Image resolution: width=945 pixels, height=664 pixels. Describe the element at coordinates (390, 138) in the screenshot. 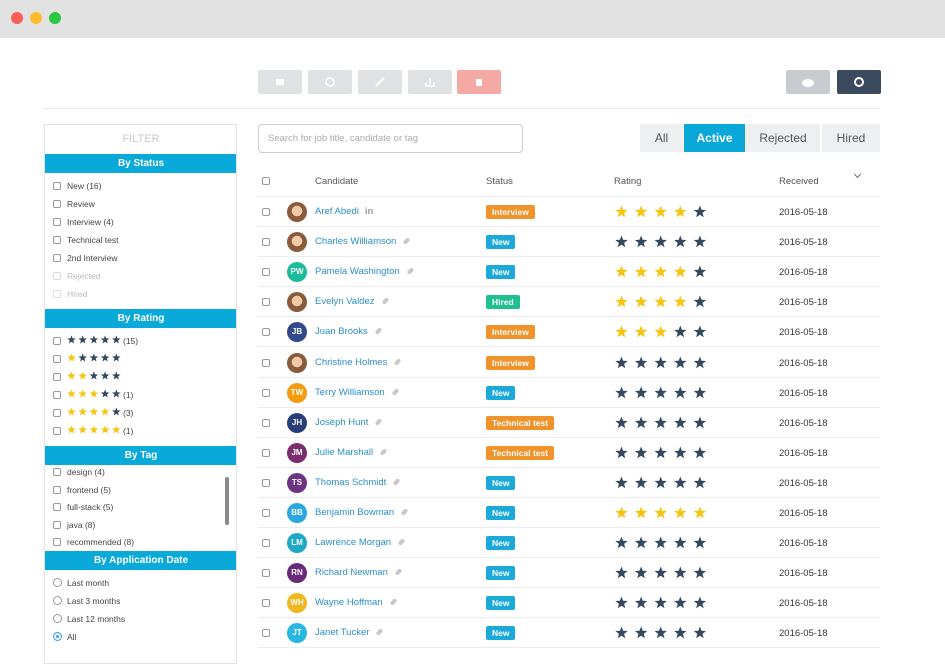

I see `search-input: Search for job title, candidate or tag` at that location.